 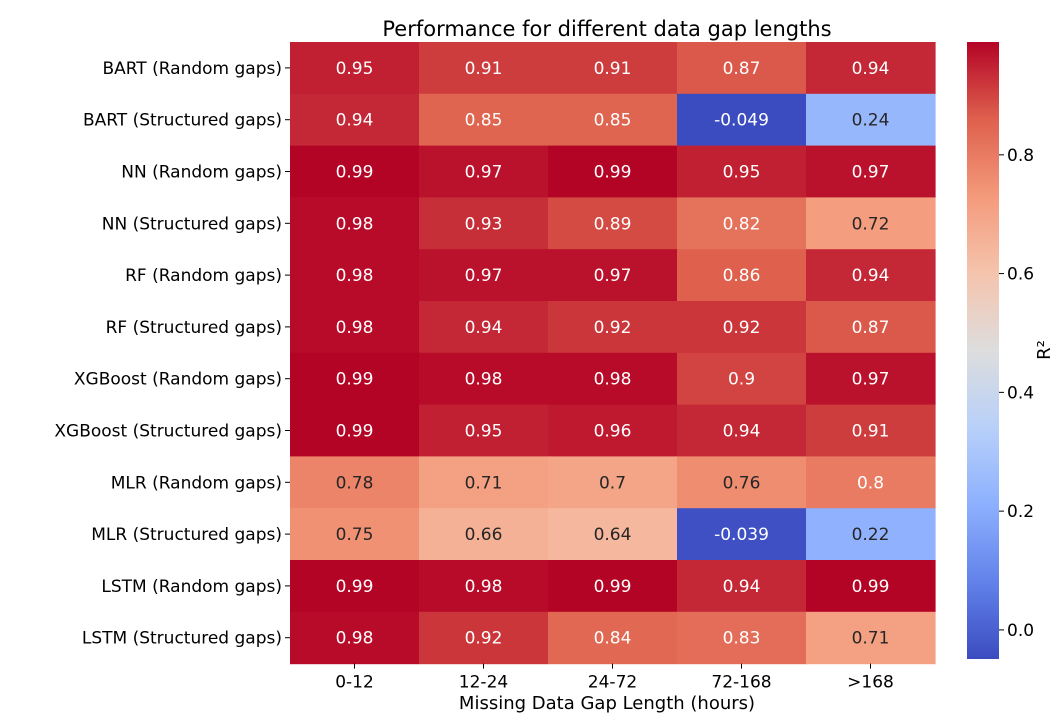 What do you see at coordinates (1000, 350) in the screenshot?
I see `colorbar: 0.0 0.2 0.4 0.6 0.8` at bounding box center [1000, 350].